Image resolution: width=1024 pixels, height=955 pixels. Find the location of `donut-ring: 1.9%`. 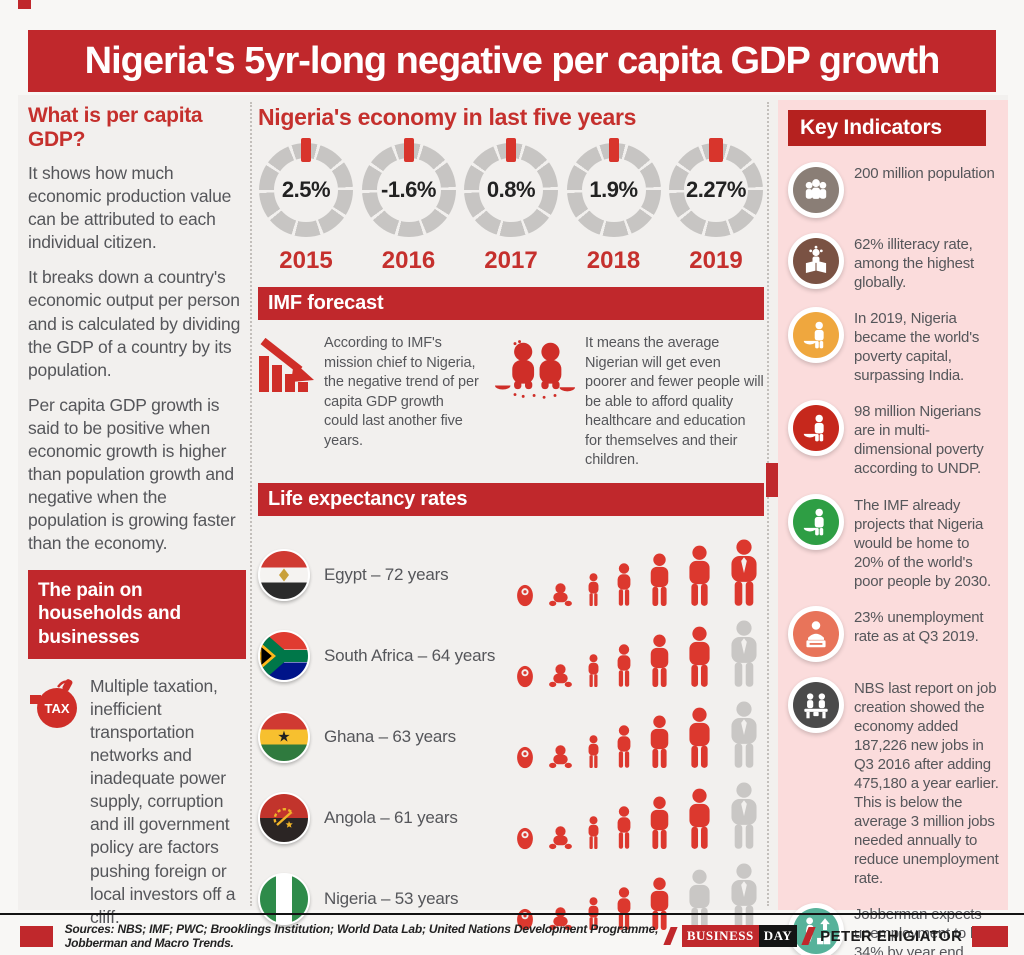

donut-ring: 1.9% is located at coordinates (613, 187).